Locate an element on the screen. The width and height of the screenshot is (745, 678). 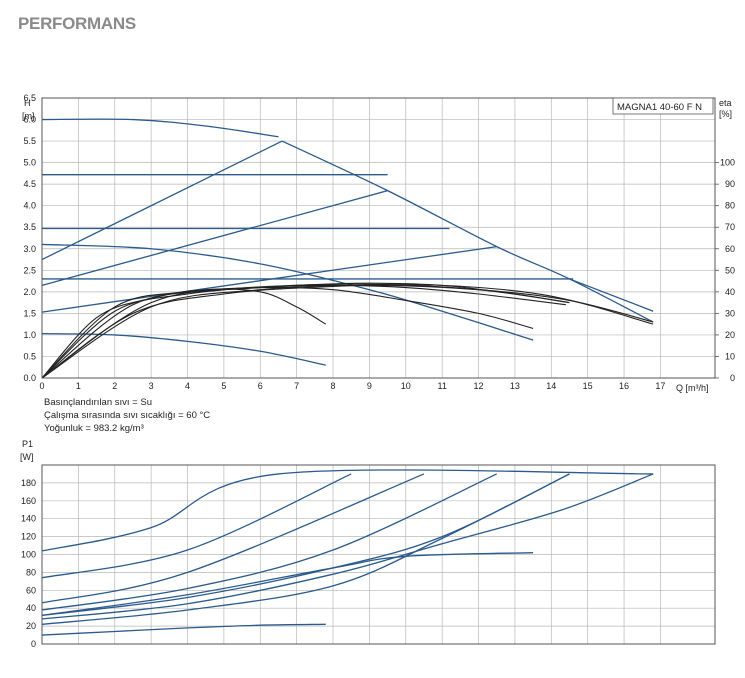
y-tick-label: 5.0 is located at coordinates (29, 163).